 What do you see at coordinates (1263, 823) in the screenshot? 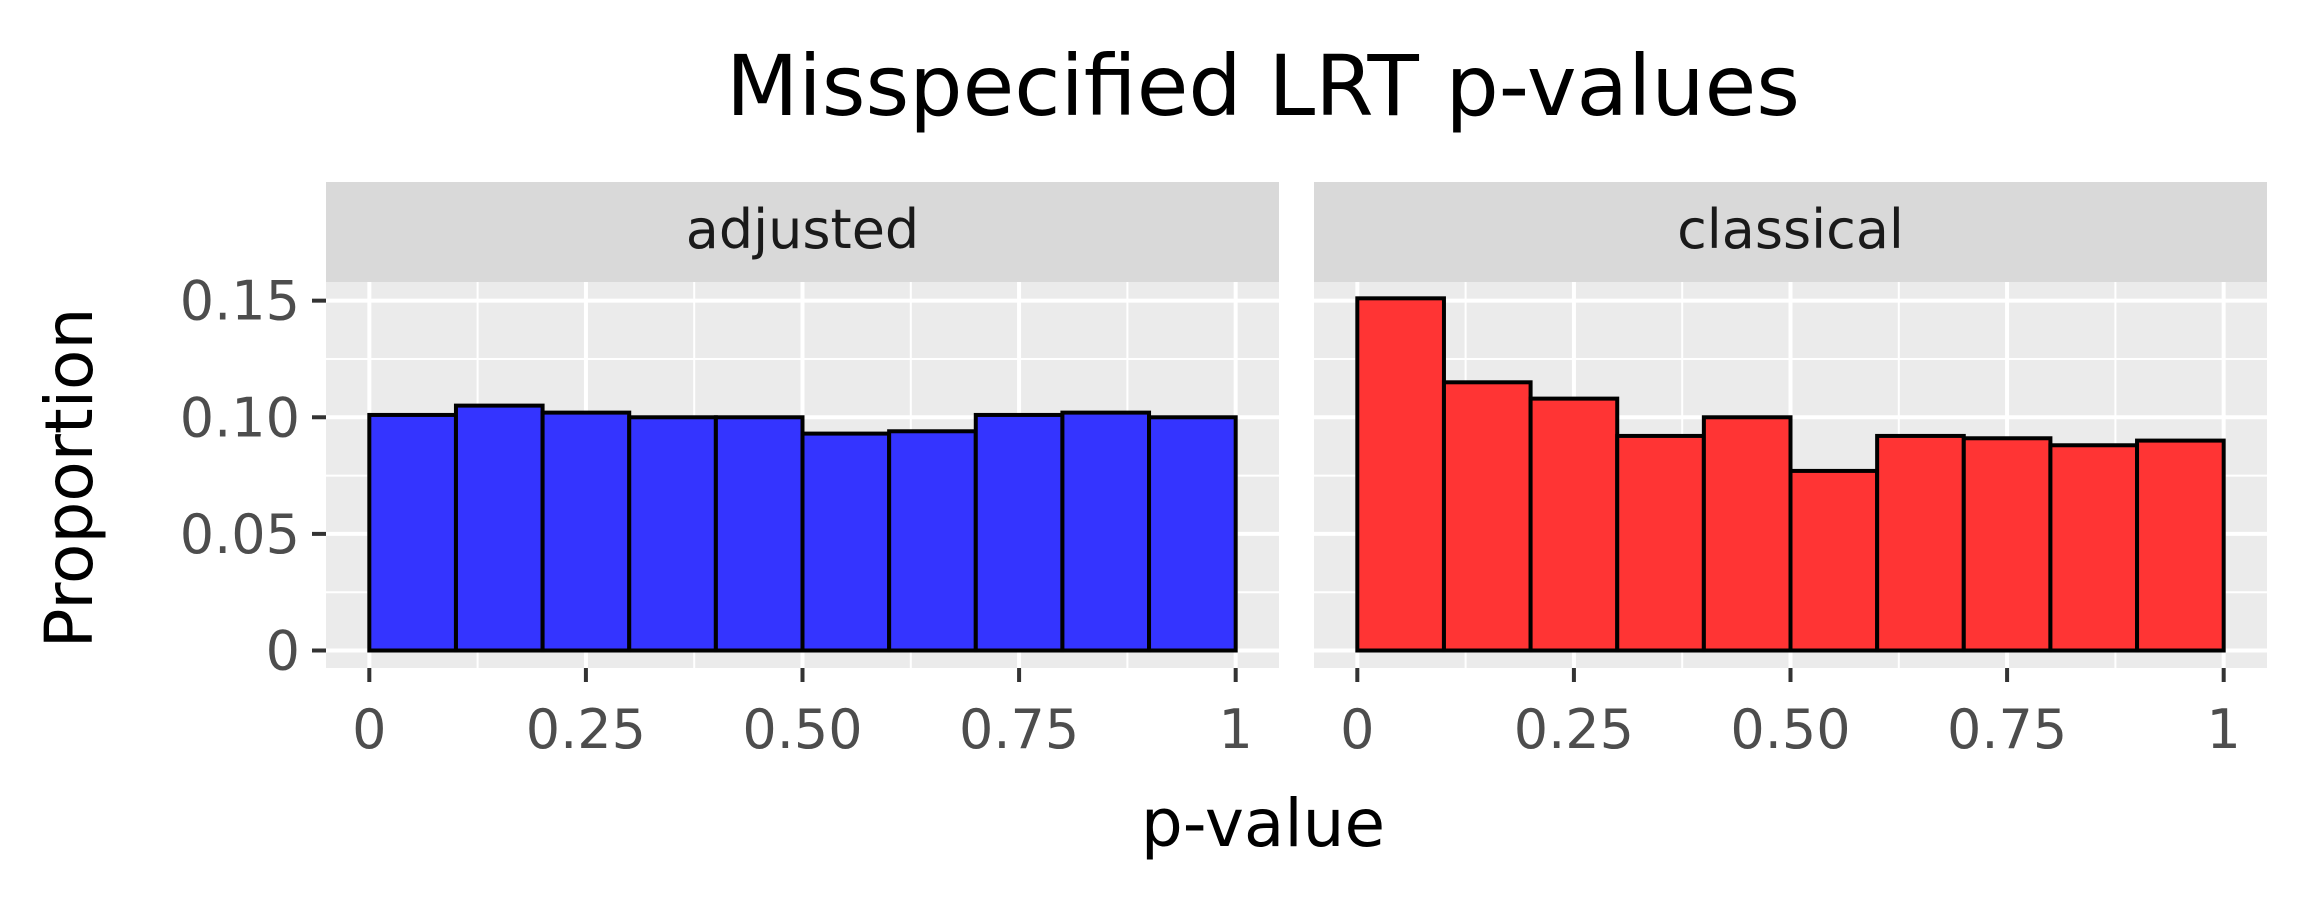
I see `x-axis-title: p-value` at bounding box center [1263, 823].